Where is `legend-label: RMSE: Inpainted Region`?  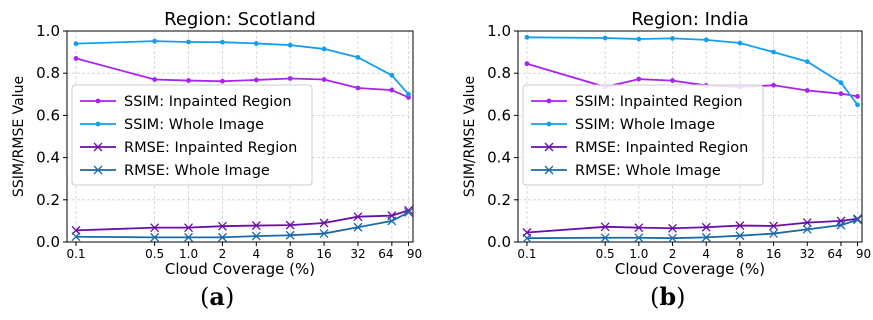
legend-label: RMSE: Inpainted Region is located at coordinates (661, 148).